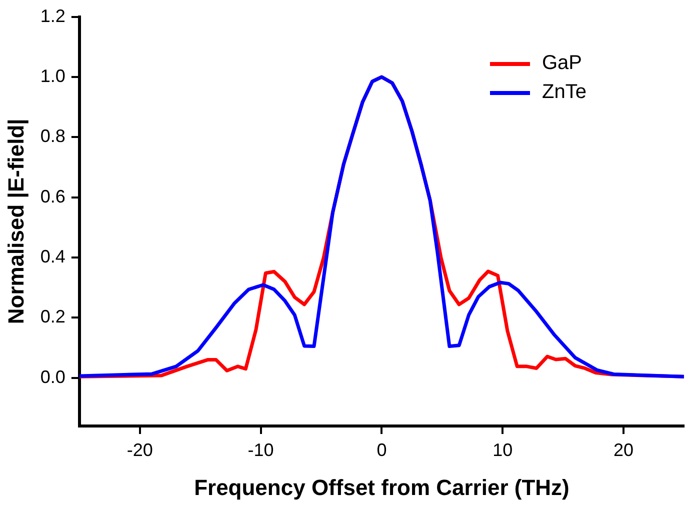  Describe the element at coordinates (381, 450) in the screenshot. I see `x-tick-label: 0` at that location.